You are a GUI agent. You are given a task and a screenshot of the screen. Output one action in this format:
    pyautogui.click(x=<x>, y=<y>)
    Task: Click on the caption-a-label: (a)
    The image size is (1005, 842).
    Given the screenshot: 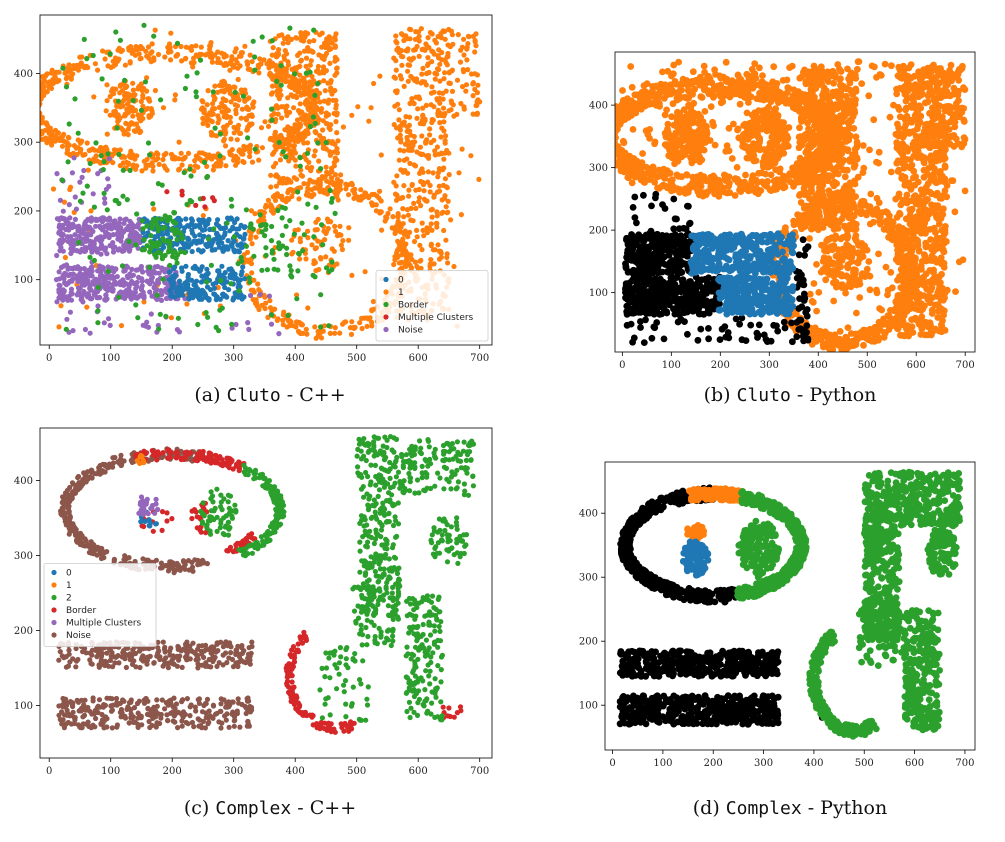 What is the action you would take?
    pyautogui.click(x=210, y=395)
    